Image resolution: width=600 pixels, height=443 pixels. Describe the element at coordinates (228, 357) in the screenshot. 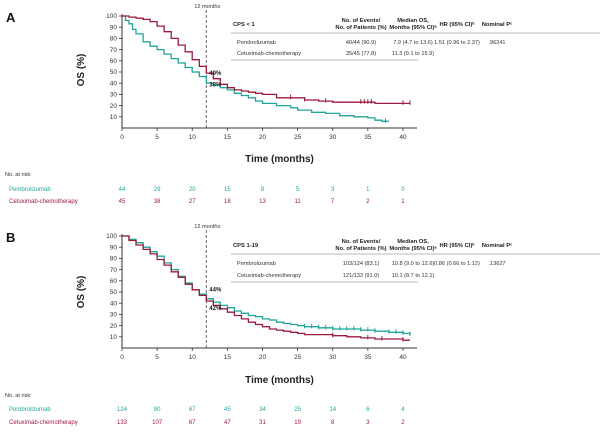

I see `panel-b-x-tick-label: 15` at that location.